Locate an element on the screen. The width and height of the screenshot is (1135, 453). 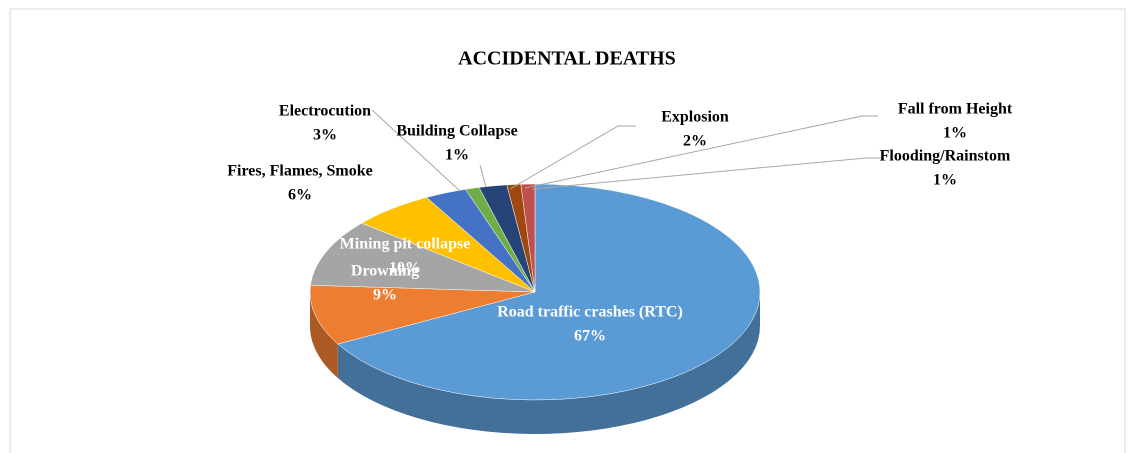
slice-label: Road traffic crashes (RTC) is located at coordinates (590, 312).